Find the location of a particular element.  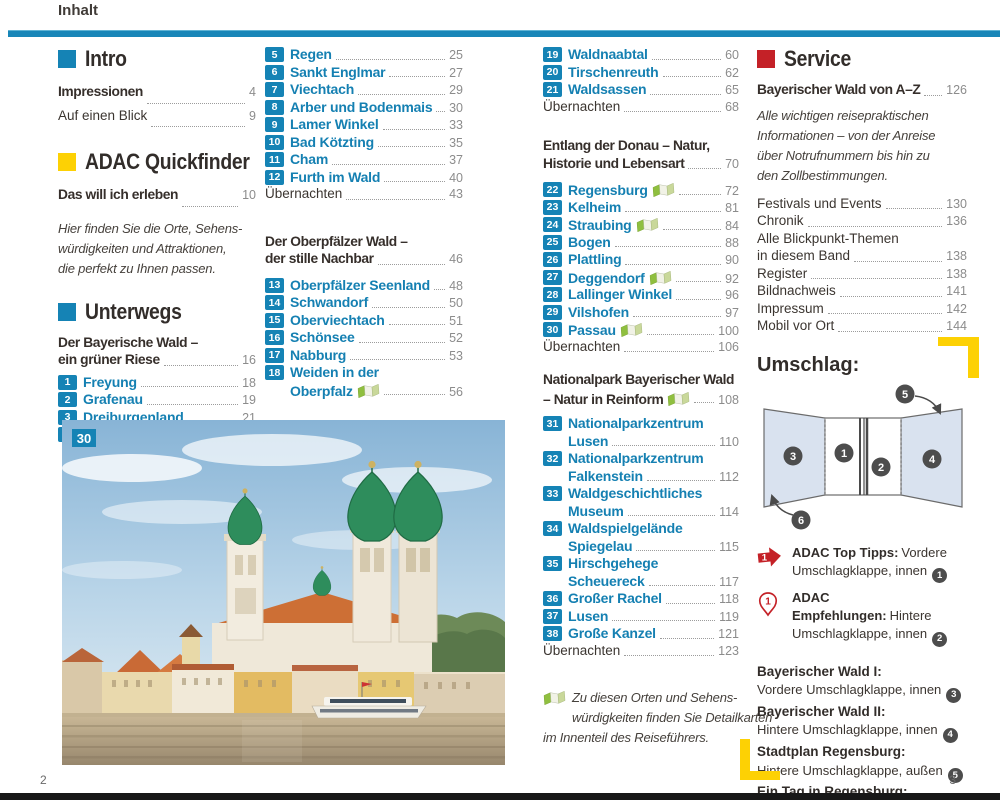

toc-line: Festivals und Events 130 is located at coordinates (862, 205).